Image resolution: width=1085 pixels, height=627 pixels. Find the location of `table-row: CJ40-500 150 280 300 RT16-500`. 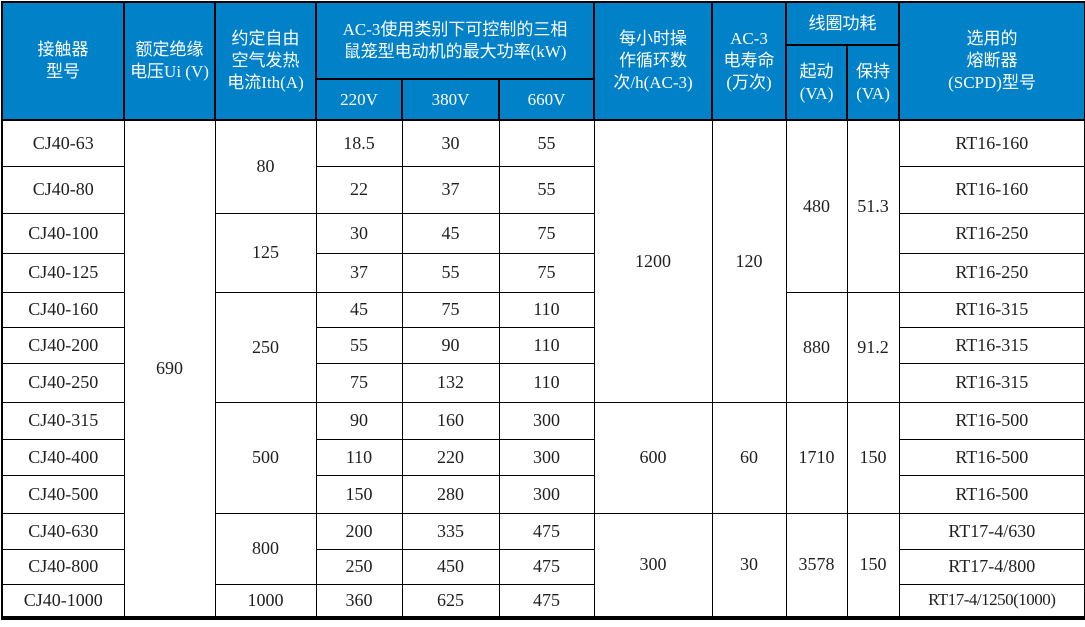

table-row: CJ40-500 150 280 300 RT16-500 is located at coordinates (543, 494).